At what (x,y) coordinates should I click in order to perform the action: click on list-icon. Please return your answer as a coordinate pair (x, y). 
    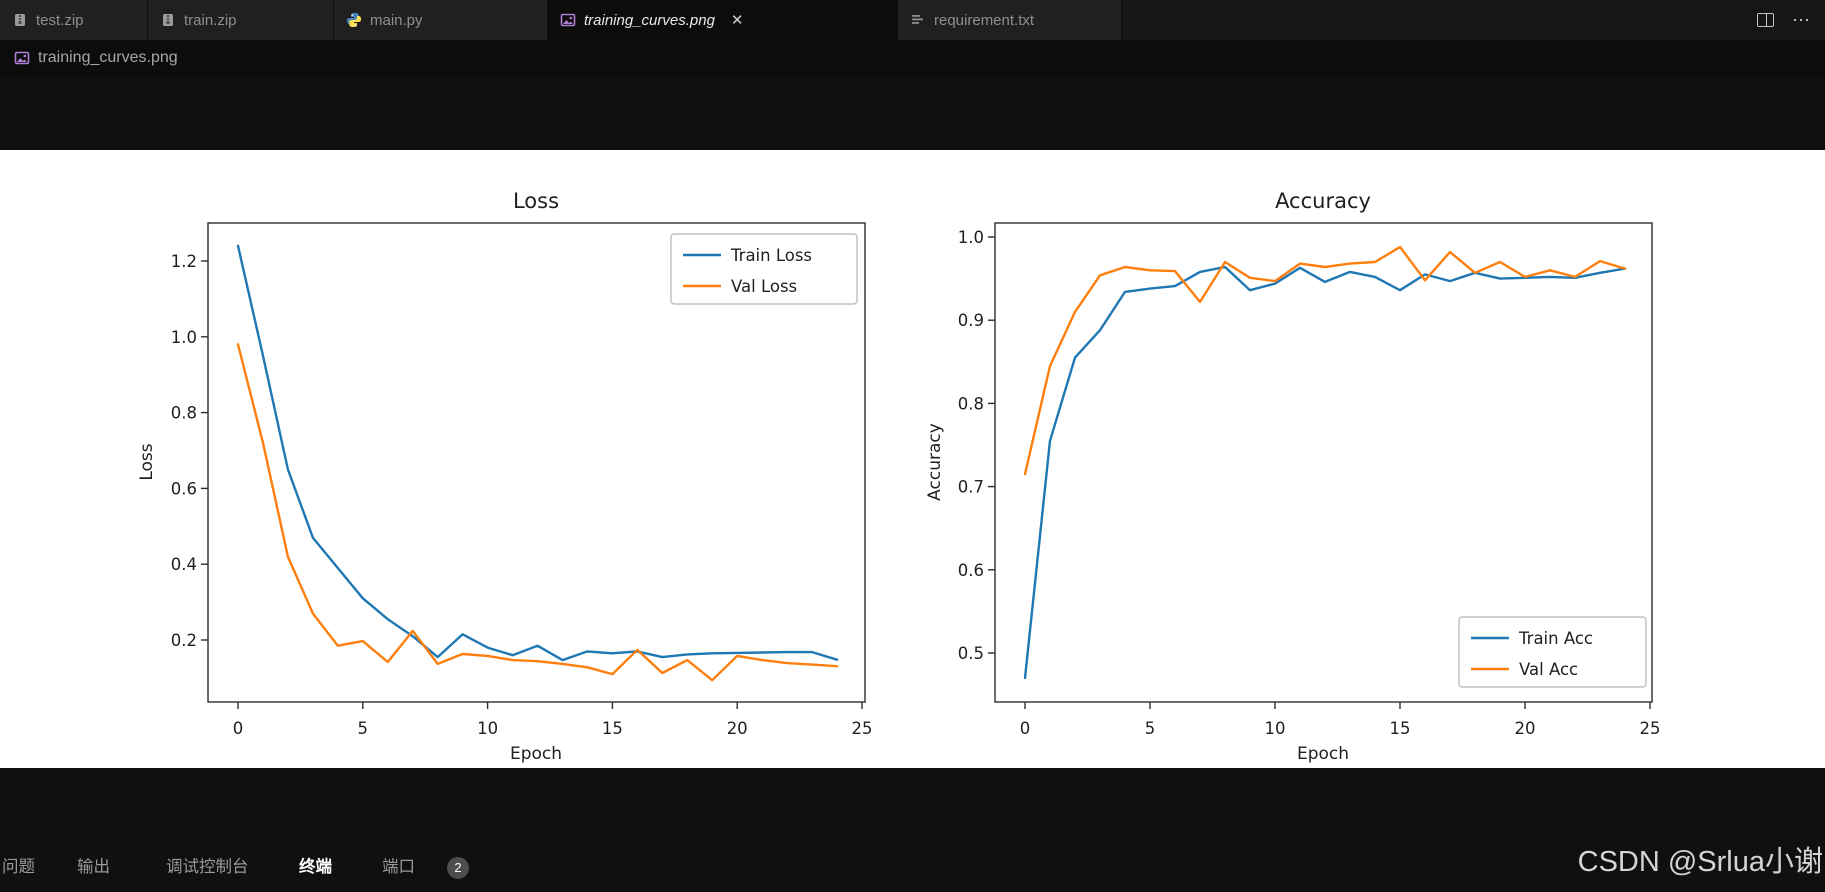
    Looking at the image, I should click on (918, 20).